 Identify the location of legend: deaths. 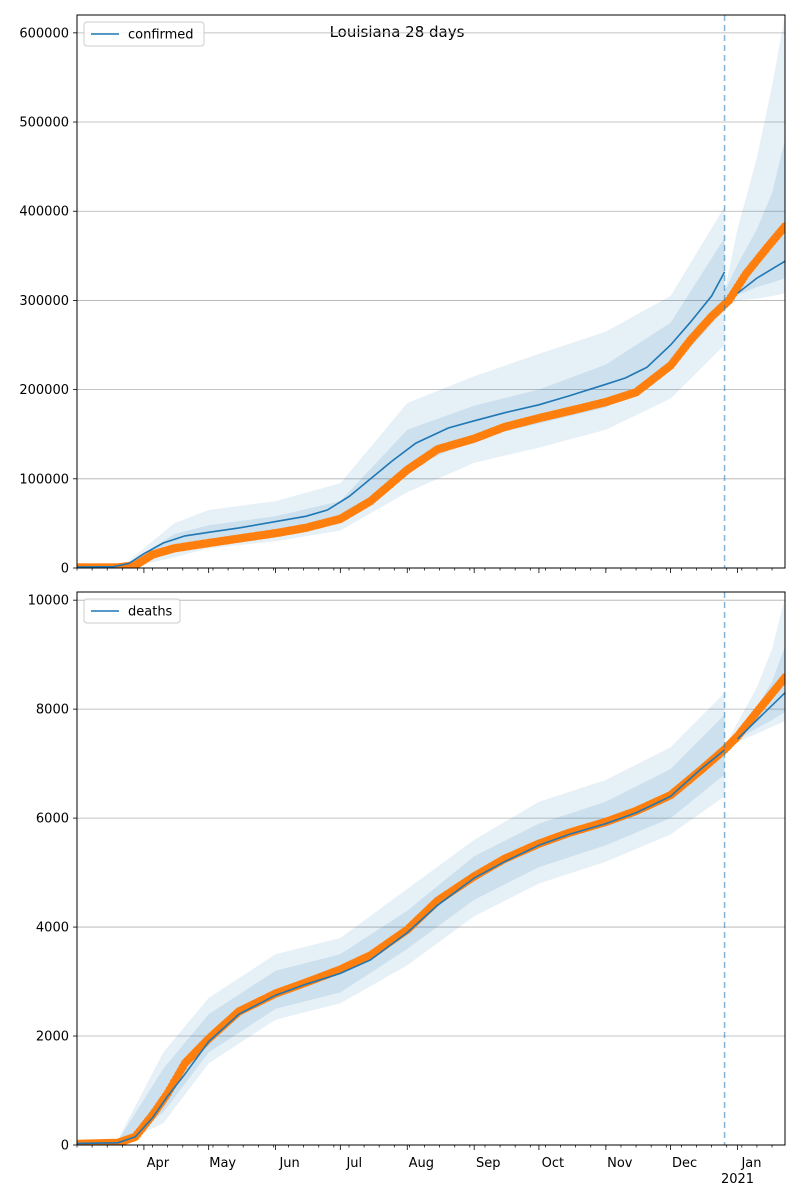
(132, 611).